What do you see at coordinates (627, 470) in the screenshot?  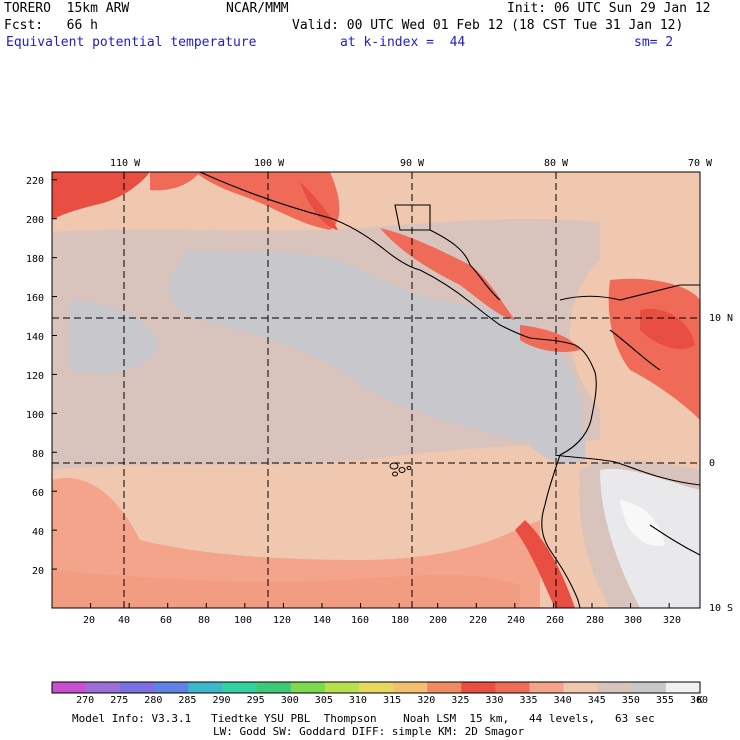 I see `ecuador-peru-border` at bounding box center [627, 470].